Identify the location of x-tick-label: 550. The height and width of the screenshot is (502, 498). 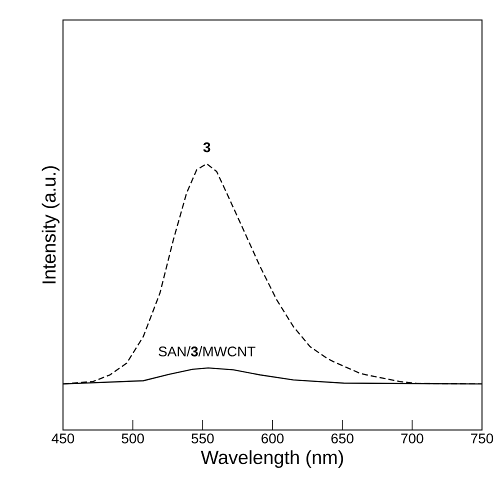
(203, 439).